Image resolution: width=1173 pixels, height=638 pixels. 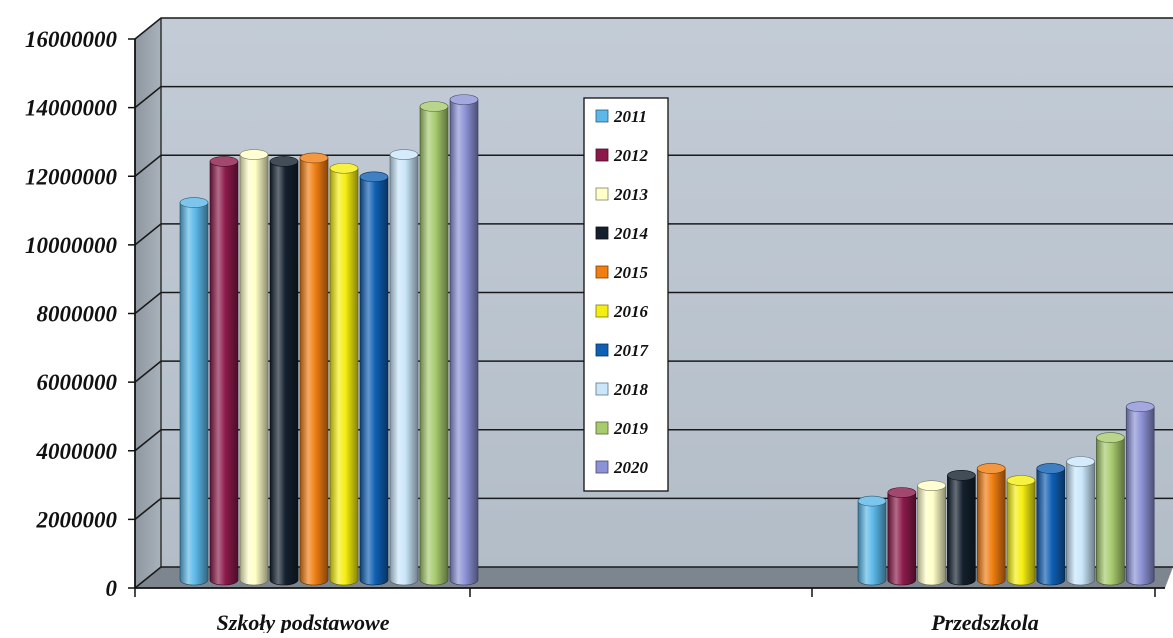 I want to click on legend: 2011 2012 2013 2014 2015 2016 2017 2018 2019 2020, so click(x=626, y=294).